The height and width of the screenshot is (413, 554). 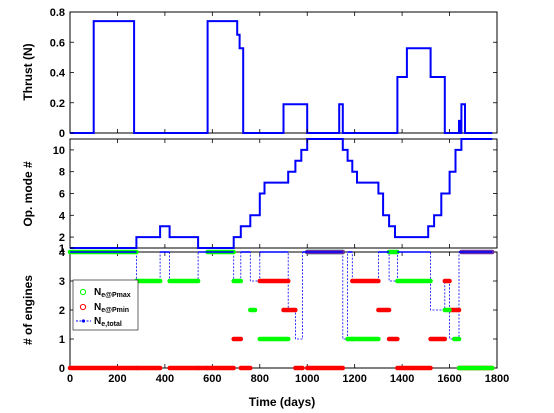 What do you see at coordinates (28, 310) in the screenshot?
I see `engines-ylabel: # of engines` at bounding box center [28, 310].